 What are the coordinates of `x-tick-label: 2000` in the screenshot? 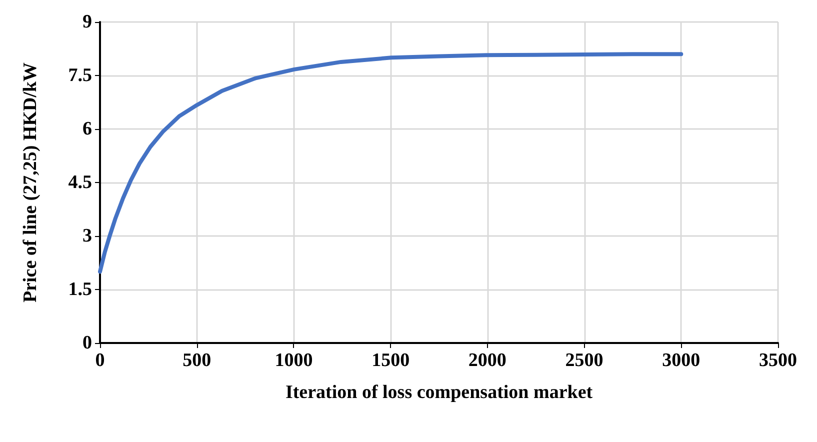 It's located at (487, 360).